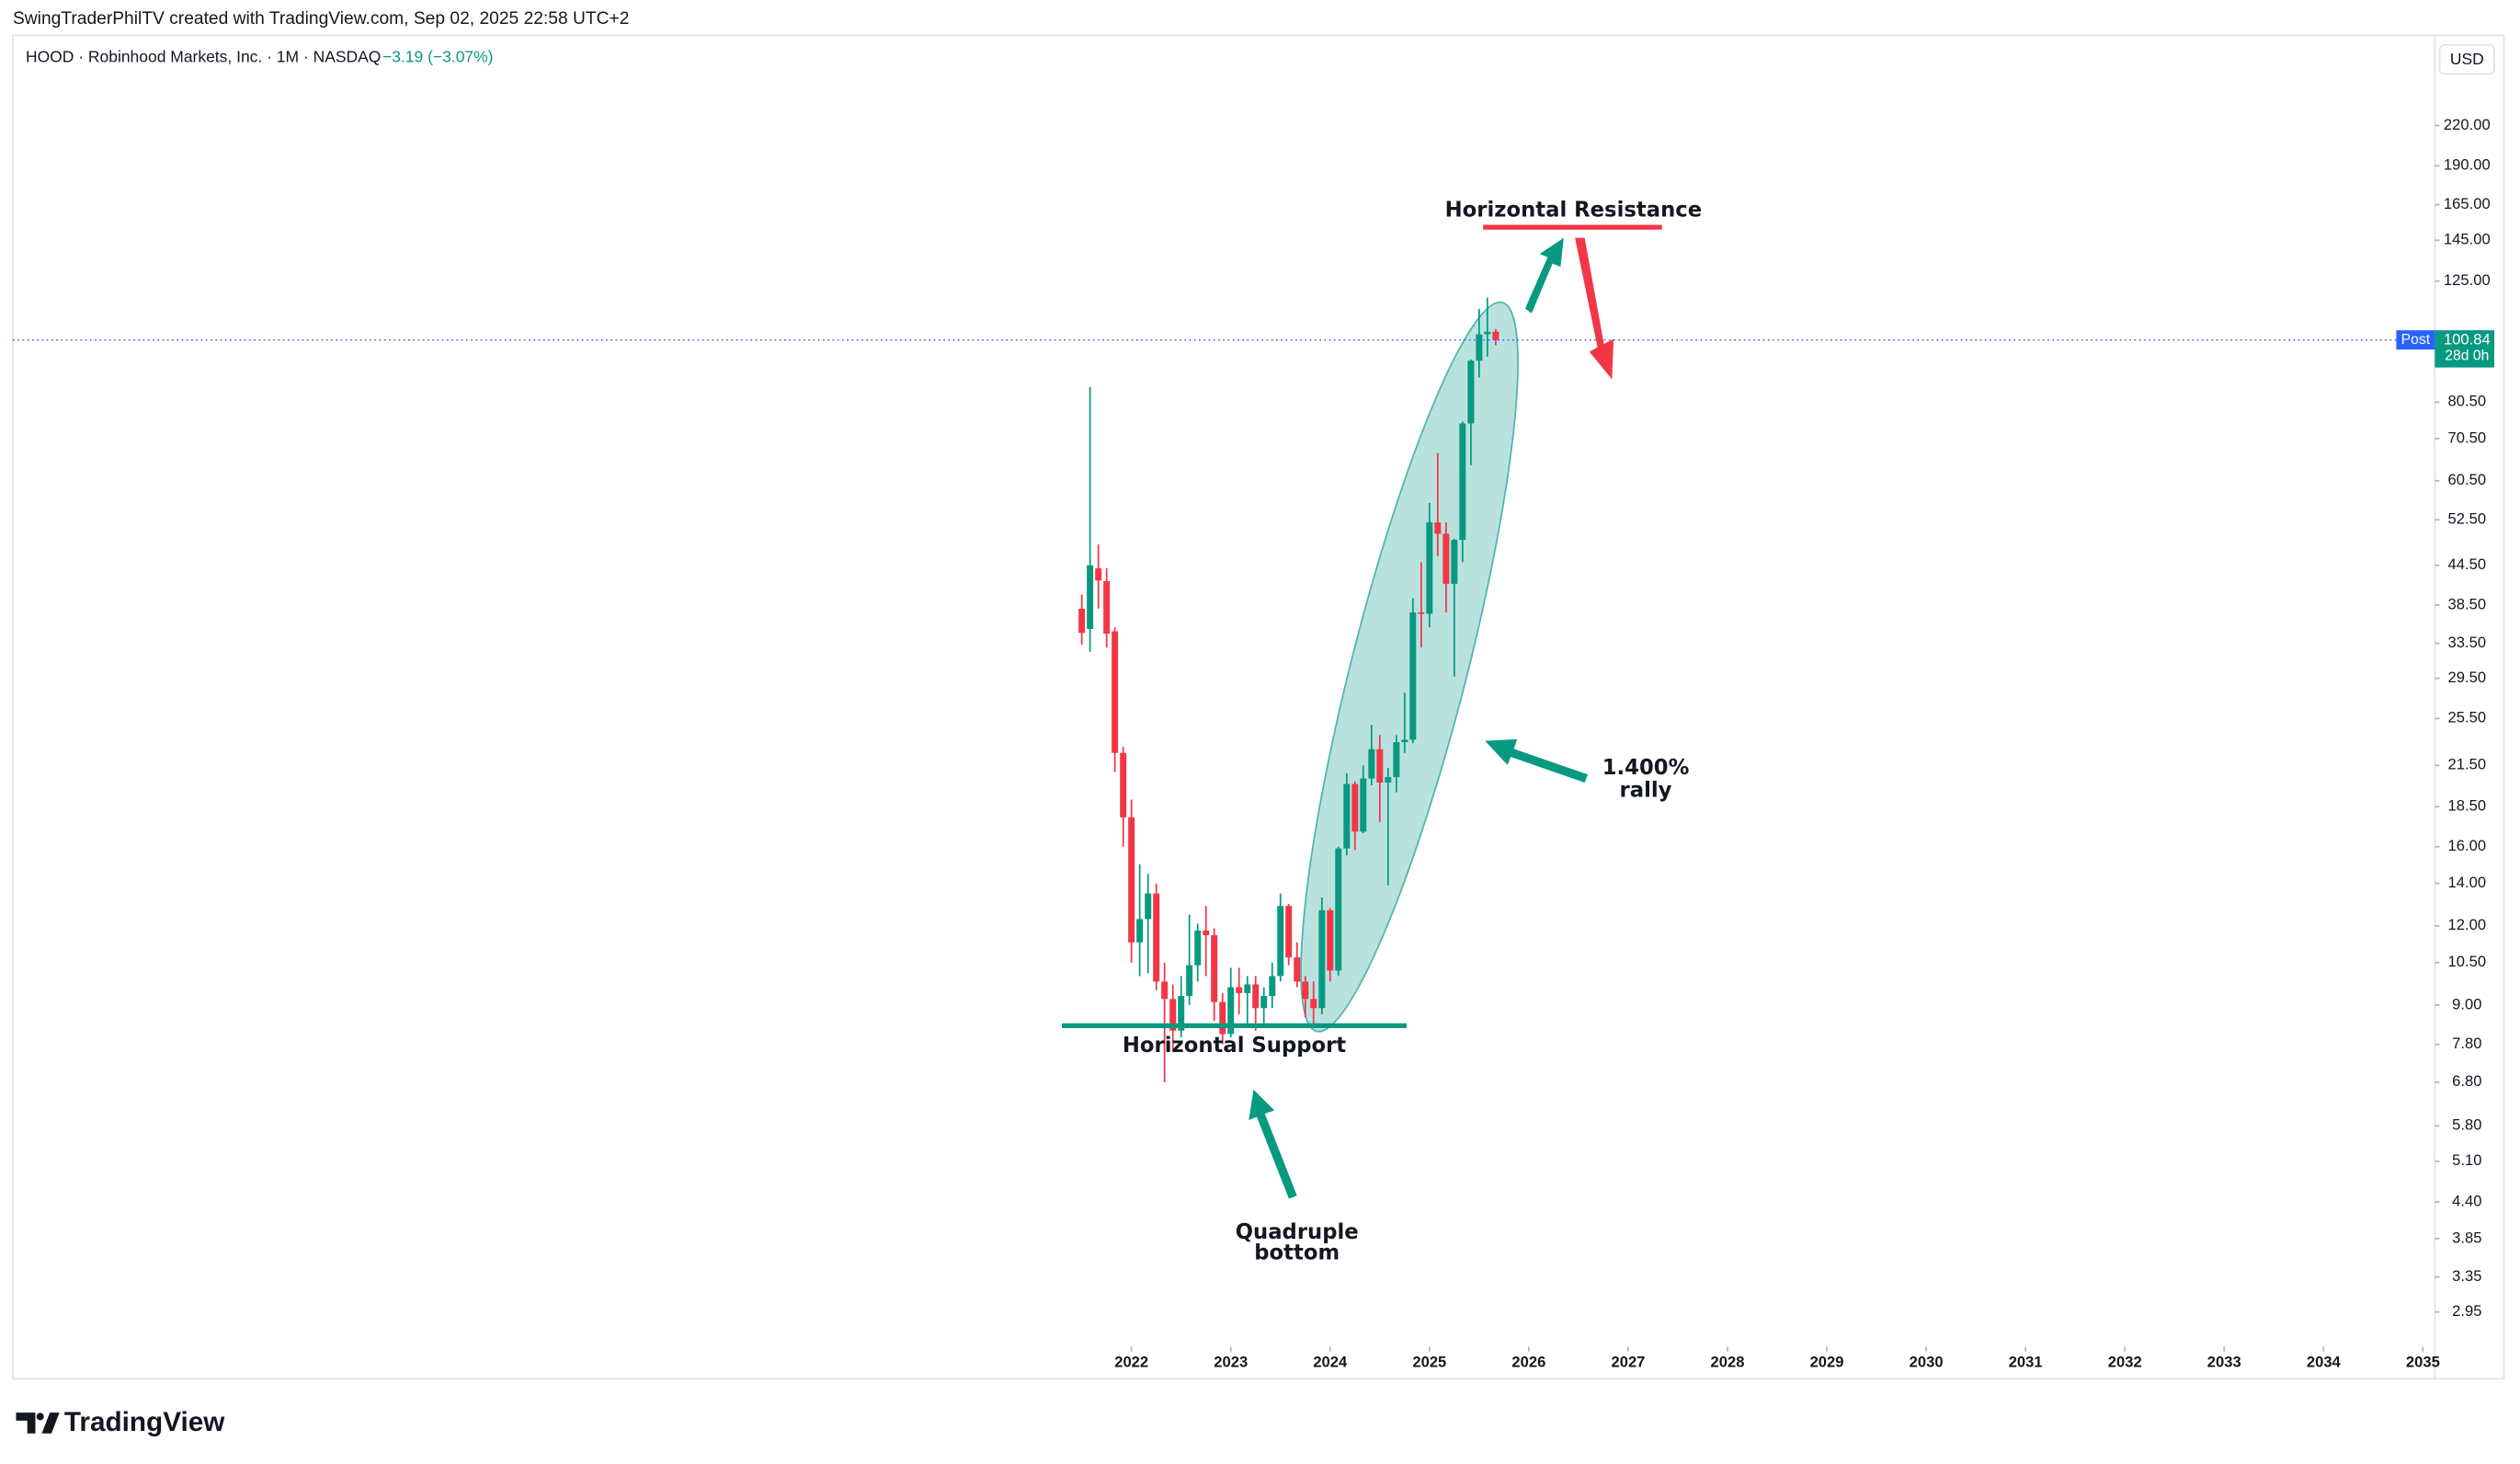 Image resolution: width=2520 pixels, height=1464 pixels. What do you see at coordinates (144, 1422) in the screenshot?
I see `brand: TradingView` at bounding box center [144, 1422].